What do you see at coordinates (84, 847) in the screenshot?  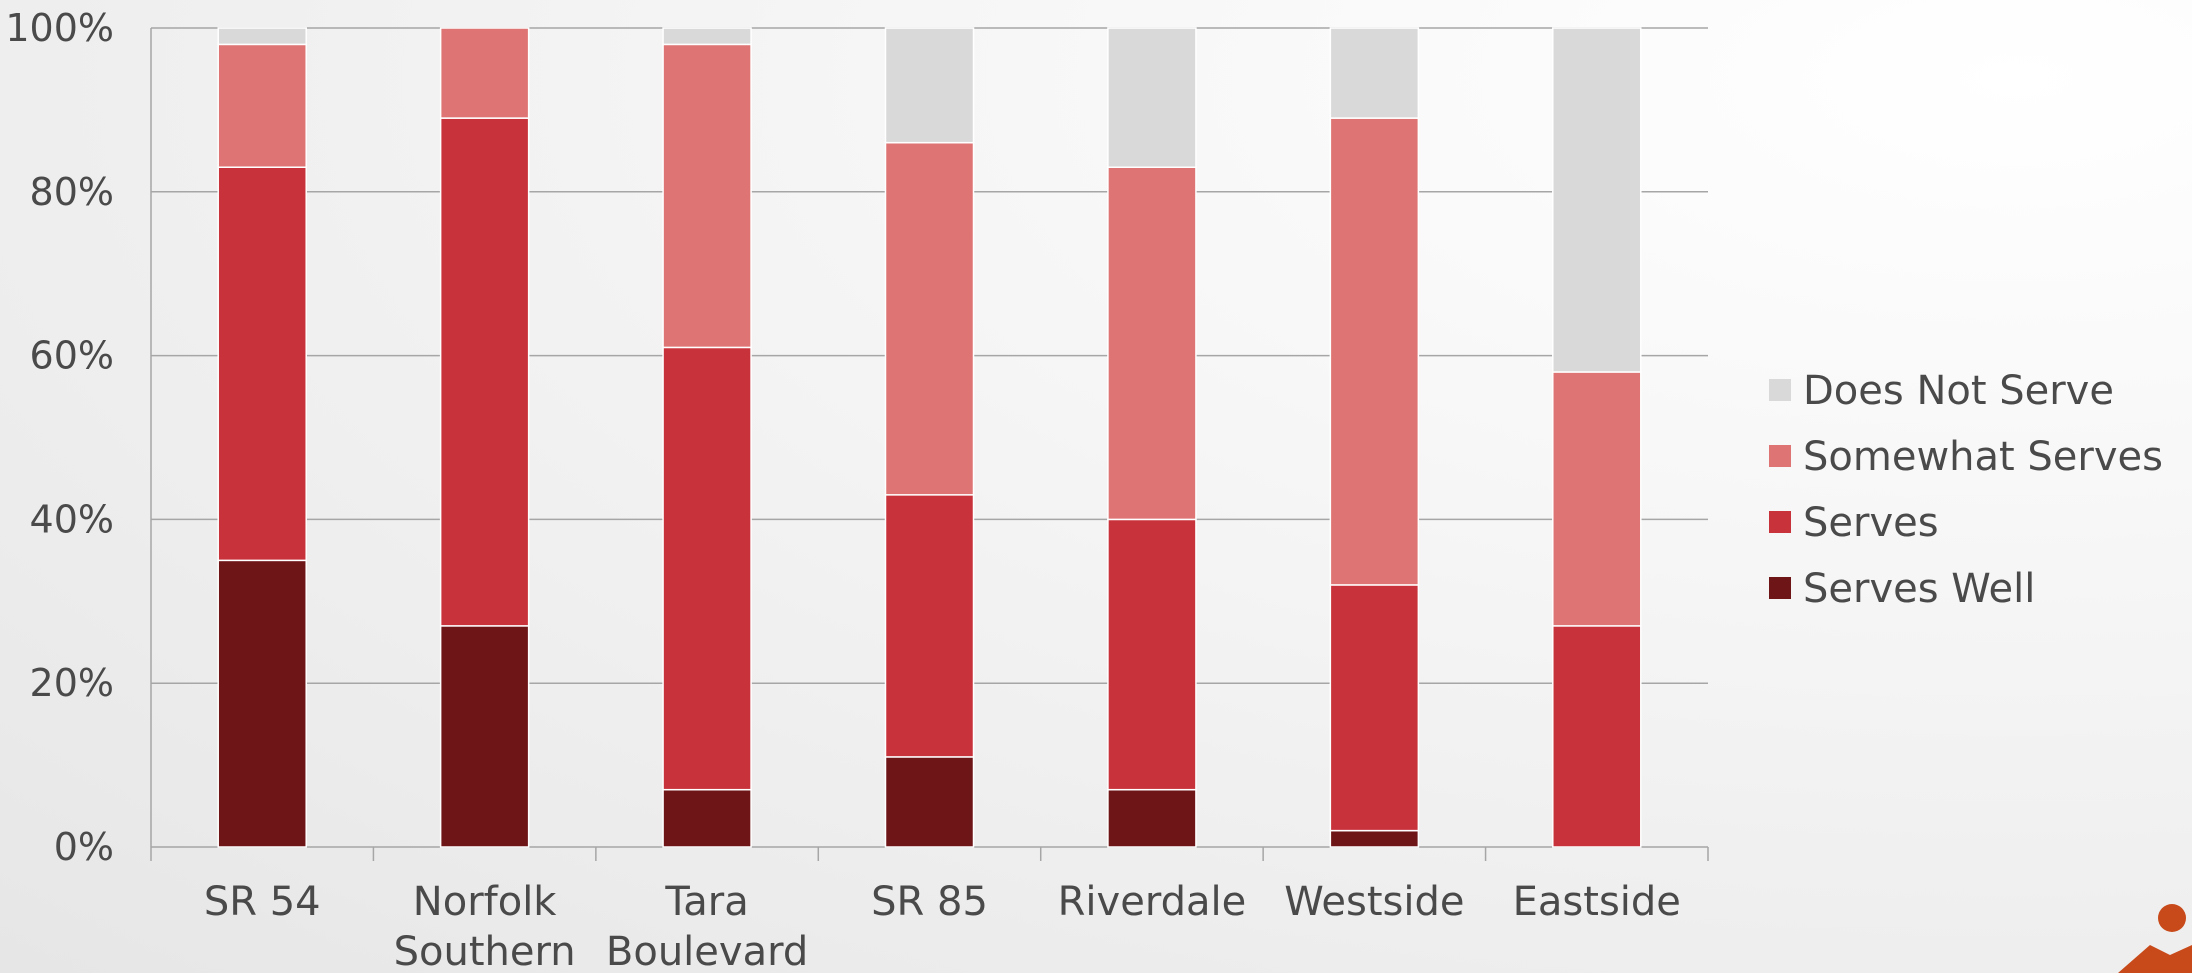 I see `y-tick-label: 0%` at bounding box center [84, 847].